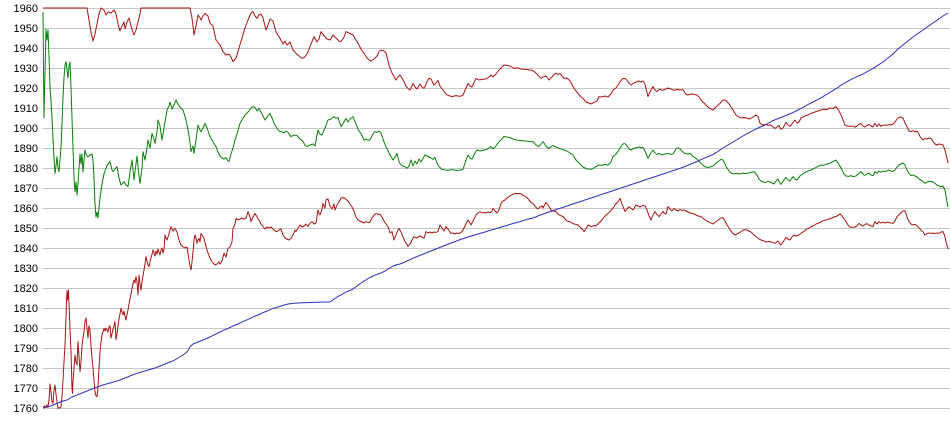 Image resolution: width=950 pixels, height=435 pixels. I want to click on y-axis-tick-label: 1920, so click(26, 89).